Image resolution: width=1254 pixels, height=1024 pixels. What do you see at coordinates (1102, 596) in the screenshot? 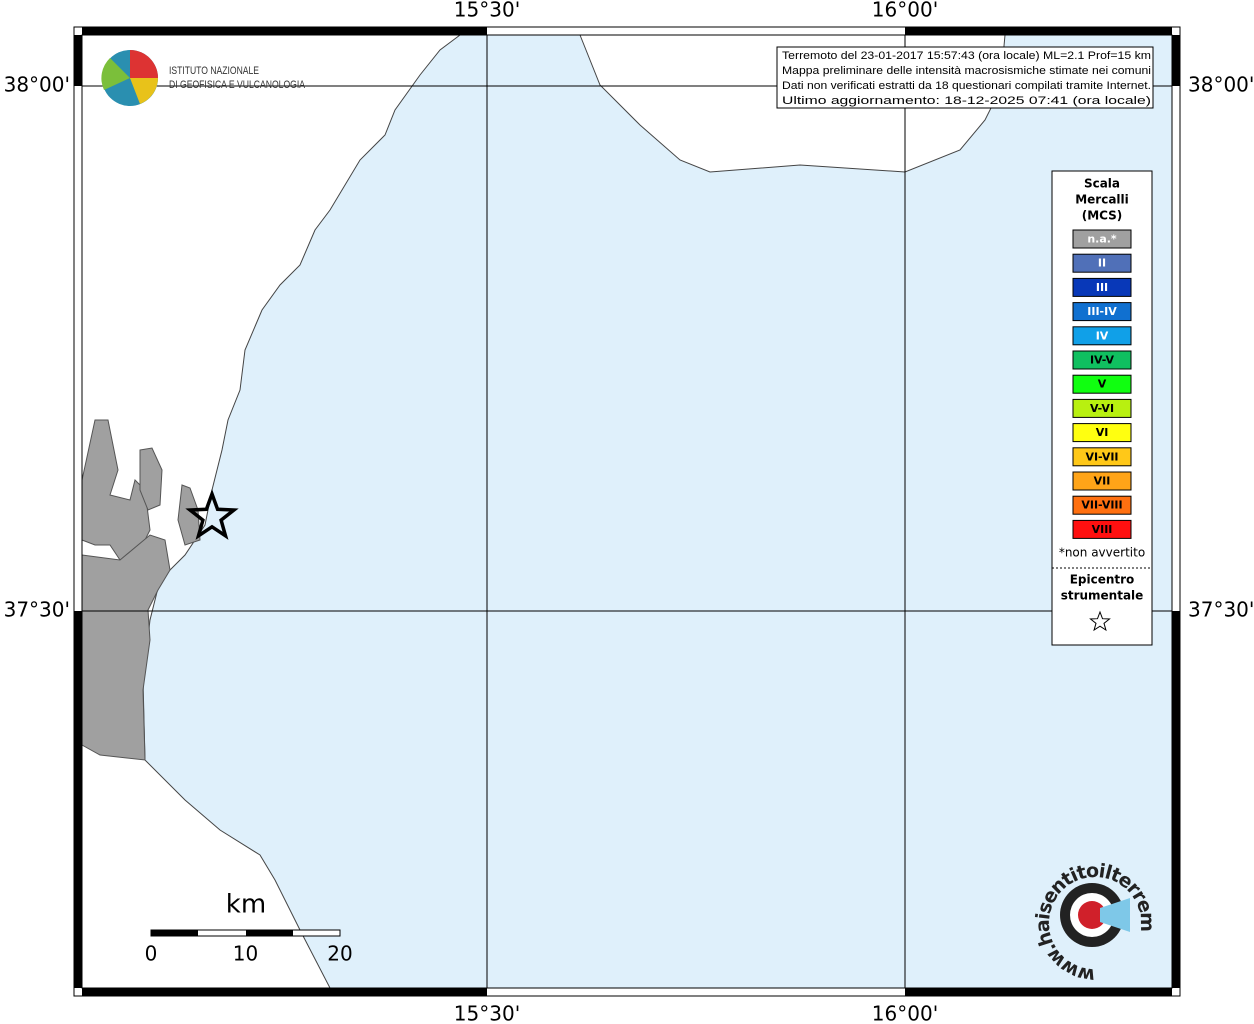
I see `legend-epicenter: strumentale` at bounding box center [1102, 596].